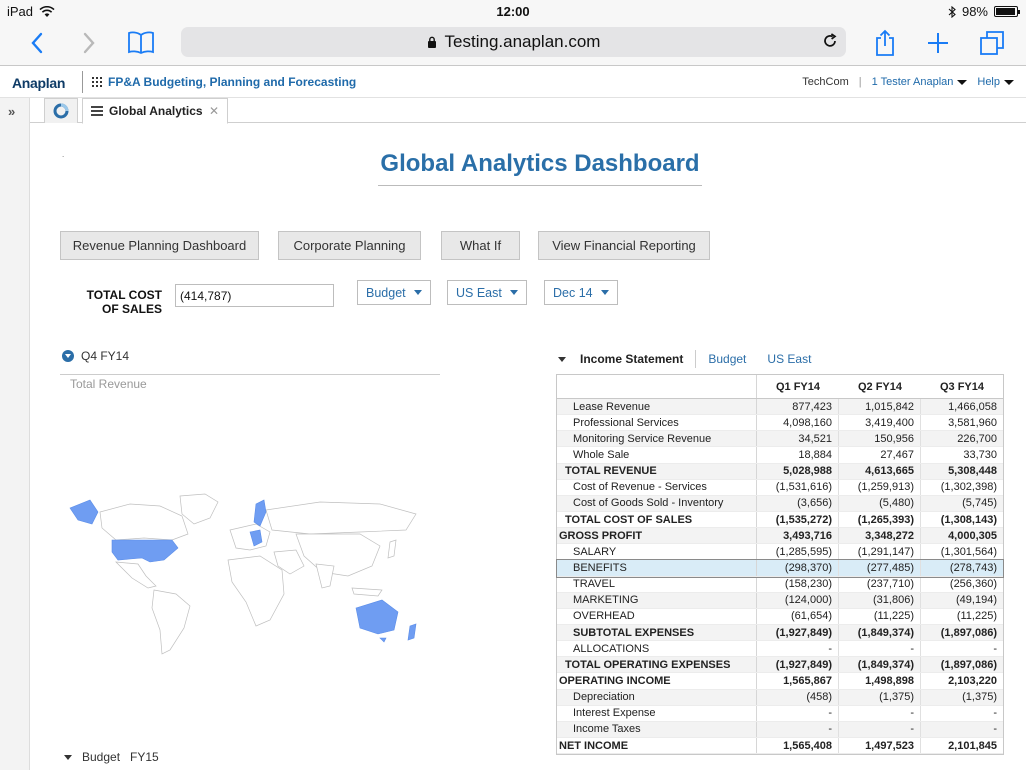  Describe the element at coordinates (968, 551) in the screenshot. I see `table-cell: (1,301,564)` at that location.